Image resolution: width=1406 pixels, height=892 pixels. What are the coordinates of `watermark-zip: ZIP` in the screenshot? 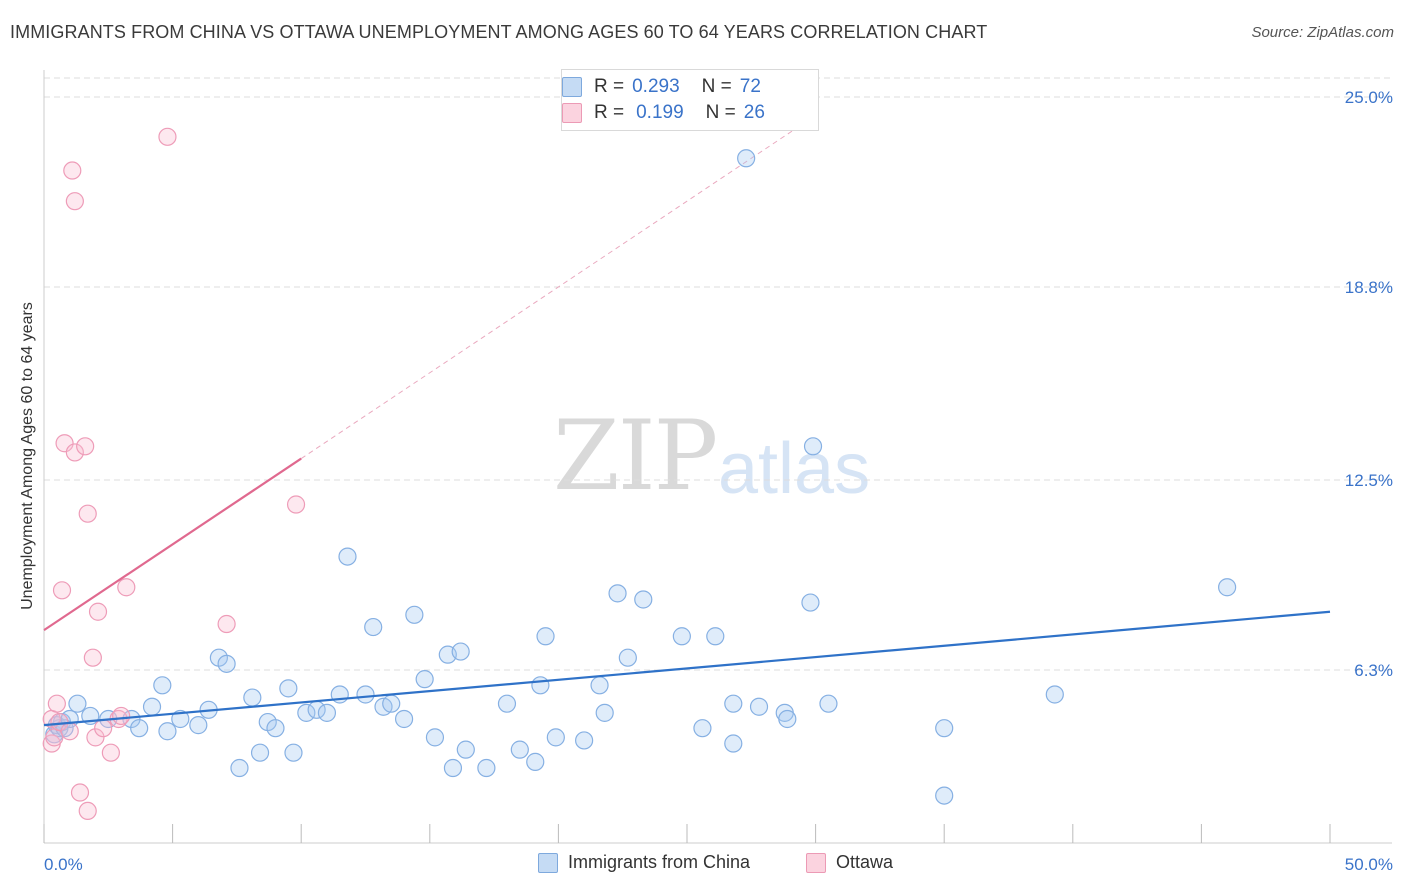 It's located at (635, 456).